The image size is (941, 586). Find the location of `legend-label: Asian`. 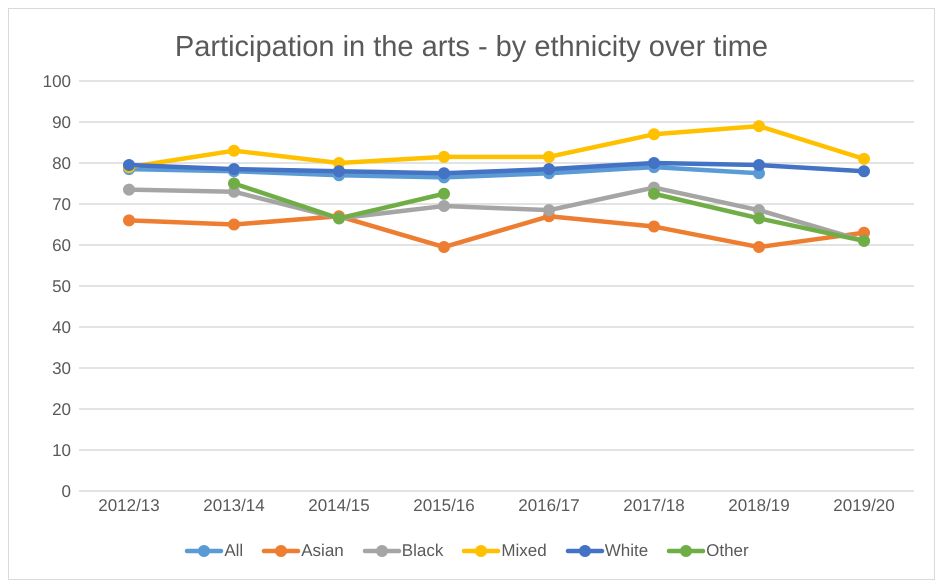

legend-label: Asian is located at coordinates (322, 551).